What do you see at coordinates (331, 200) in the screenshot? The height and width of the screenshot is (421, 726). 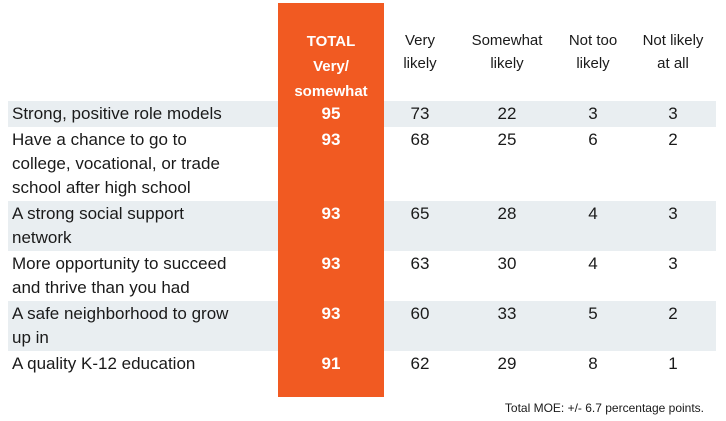 I see `total-column` at bounding box center [331, 200].